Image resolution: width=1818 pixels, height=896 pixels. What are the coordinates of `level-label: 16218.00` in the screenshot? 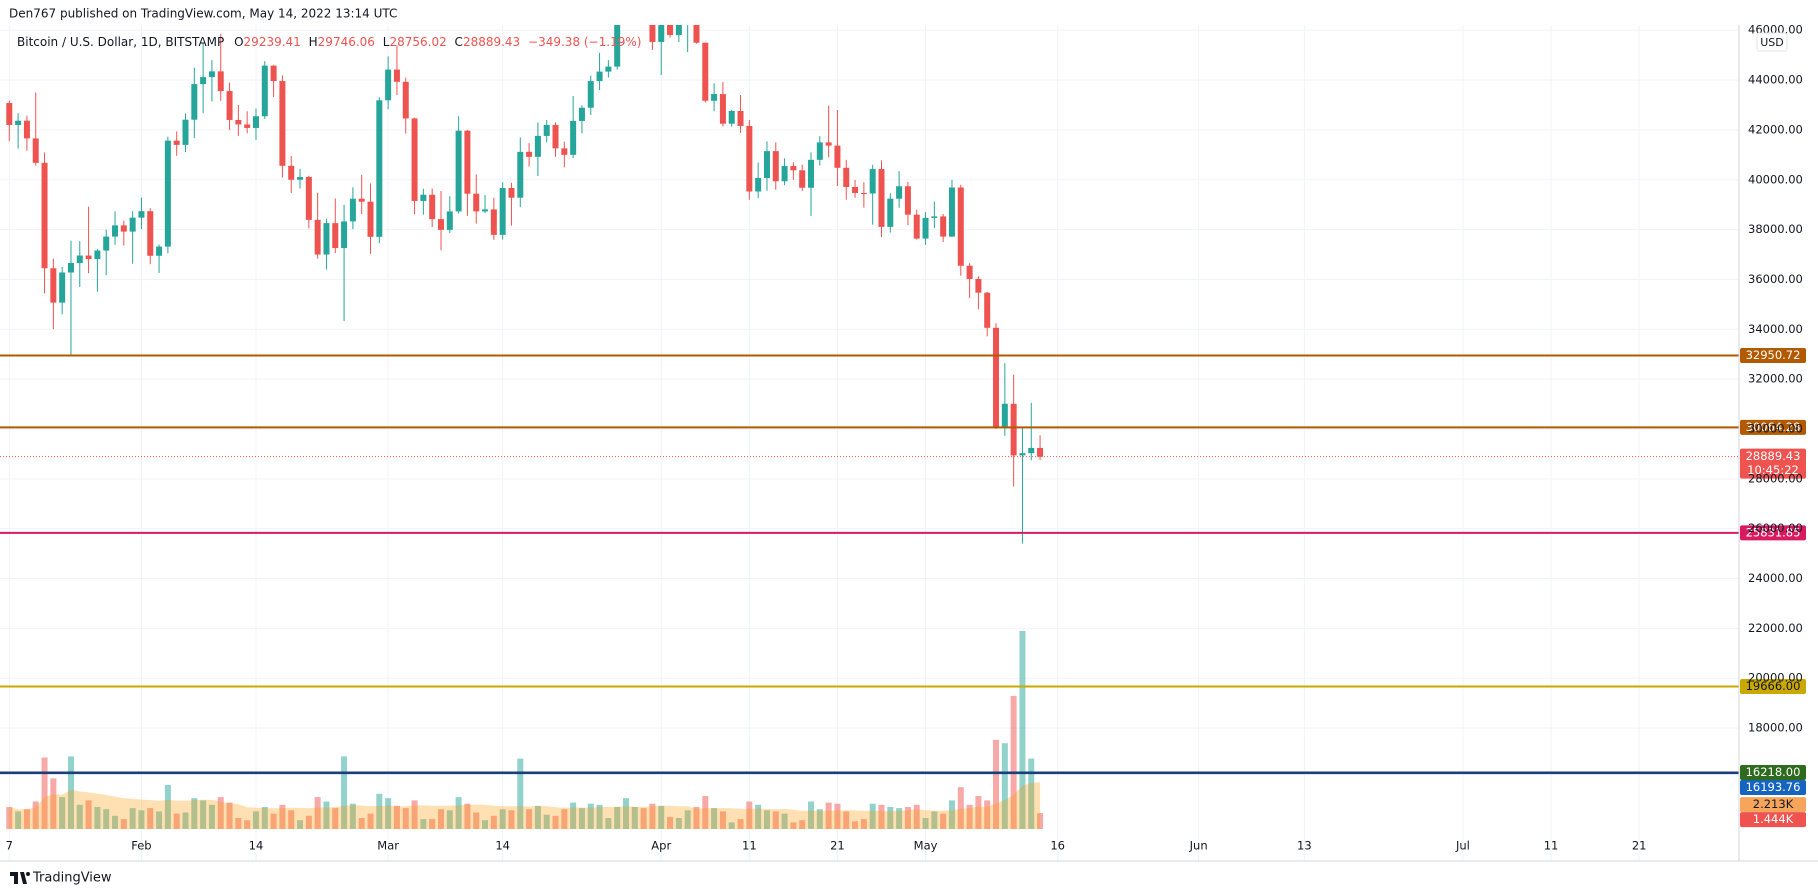 It's located at (1773, 772).